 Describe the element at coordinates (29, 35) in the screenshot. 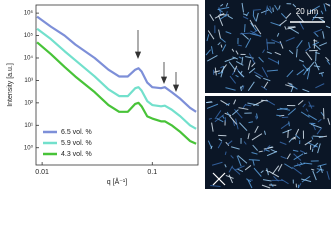

I see `y-tick-label: 10⁵` at that location.